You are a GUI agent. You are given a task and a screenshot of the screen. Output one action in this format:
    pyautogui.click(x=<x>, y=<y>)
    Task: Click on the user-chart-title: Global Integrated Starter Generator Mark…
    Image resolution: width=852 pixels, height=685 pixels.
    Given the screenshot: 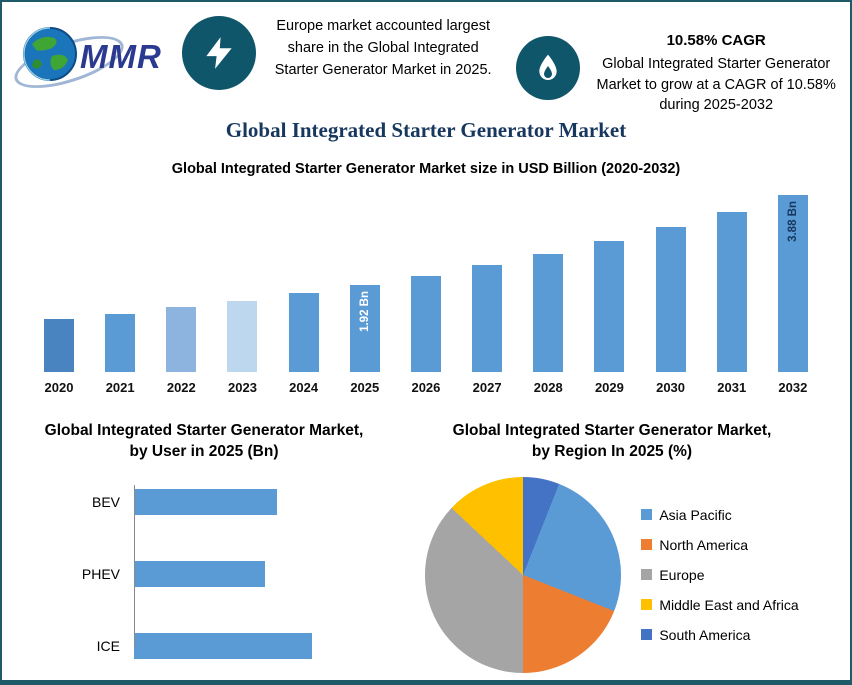 What is the action you would take?
    pyautogui.click(x=204, y=440)
    